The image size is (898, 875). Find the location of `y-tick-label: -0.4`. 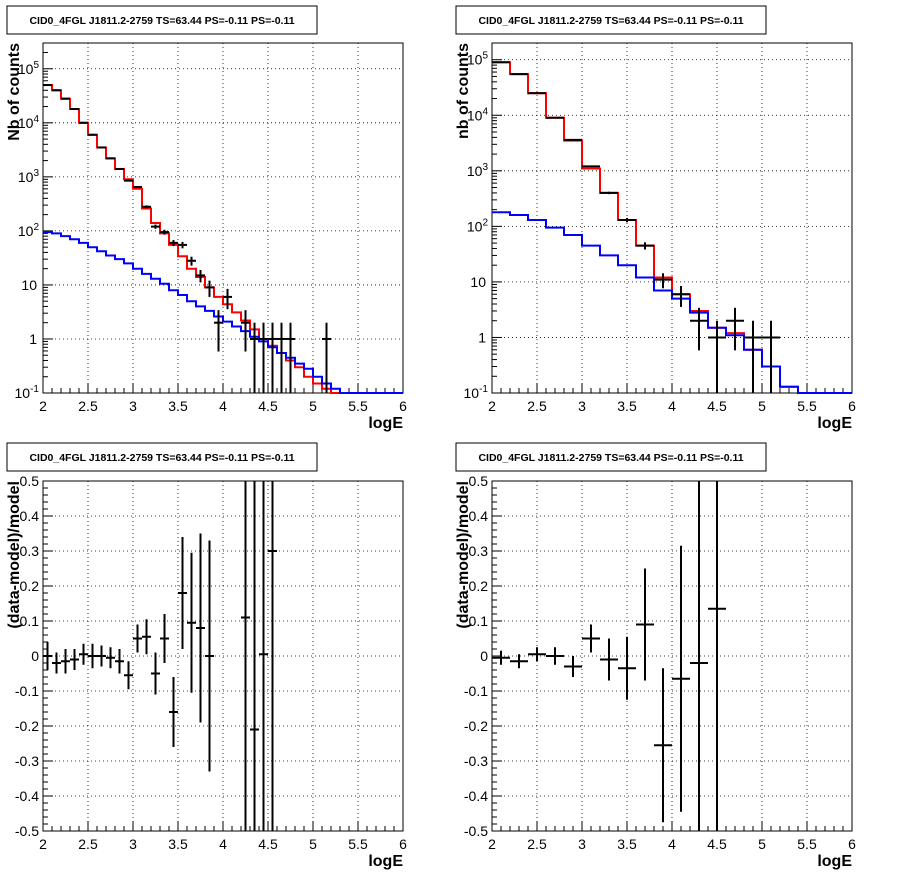

y-tick-label: -0.4 is located at coordinates (476, 796).